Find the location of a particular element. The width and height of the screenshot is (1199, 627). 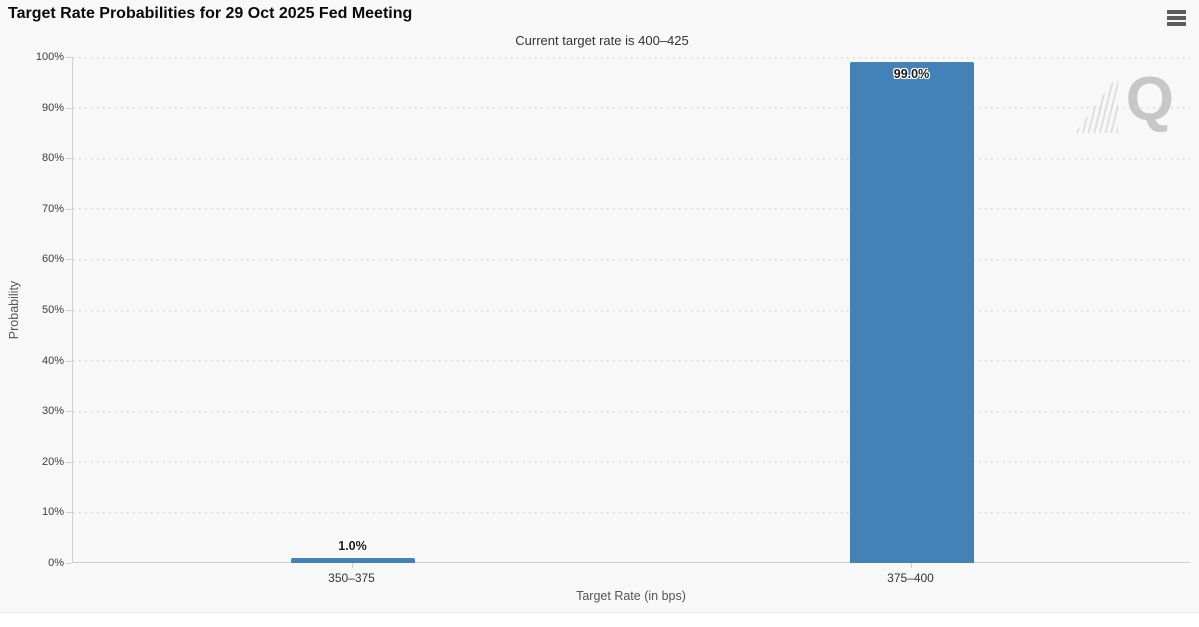

x-axis-title: Target Rate (in bps) is located at coordinates (631, 596).